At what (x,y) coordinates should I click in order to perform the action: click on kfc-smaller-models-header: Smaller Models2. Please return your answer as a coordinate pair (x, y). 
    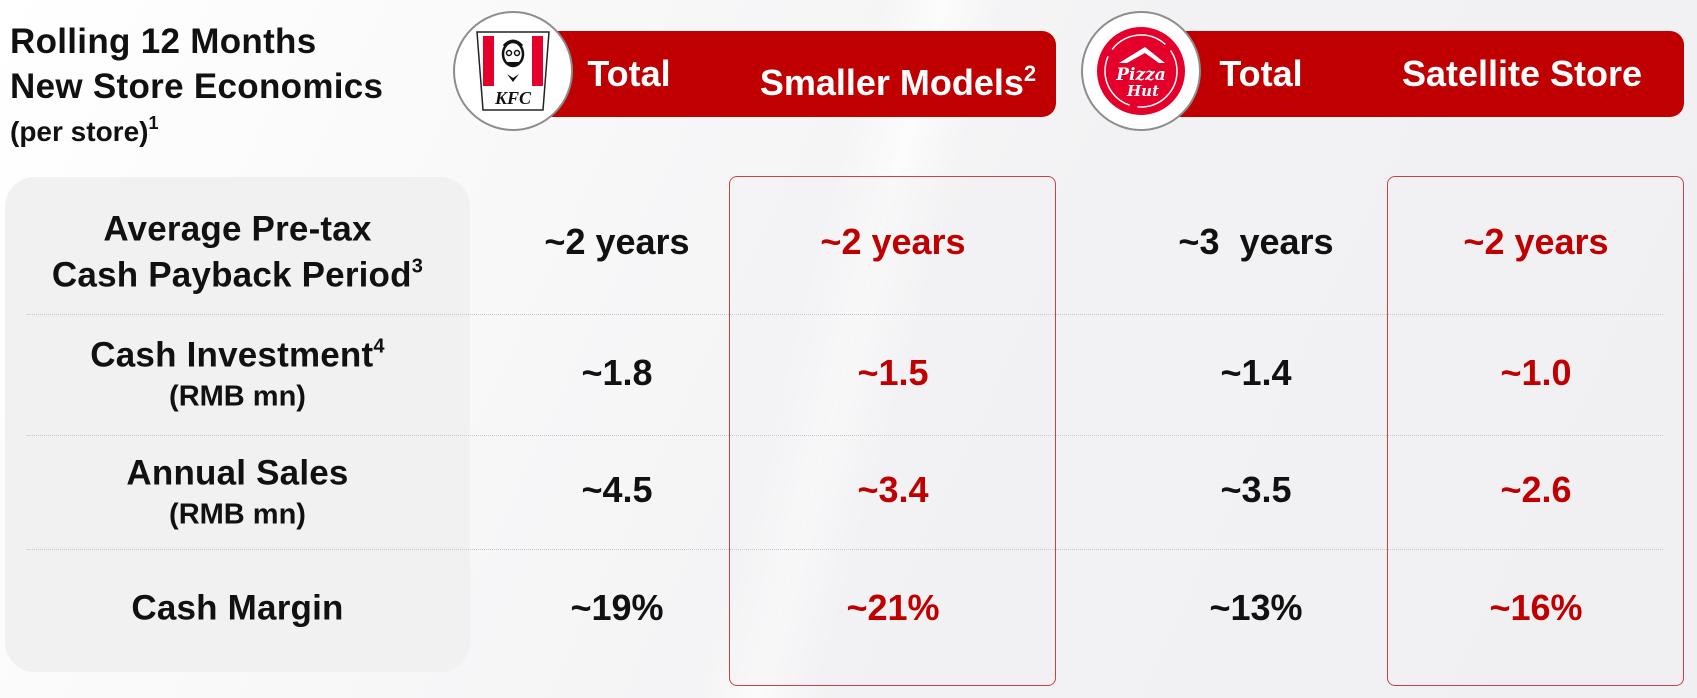
    Looking at the image, I should click on (898, 82).